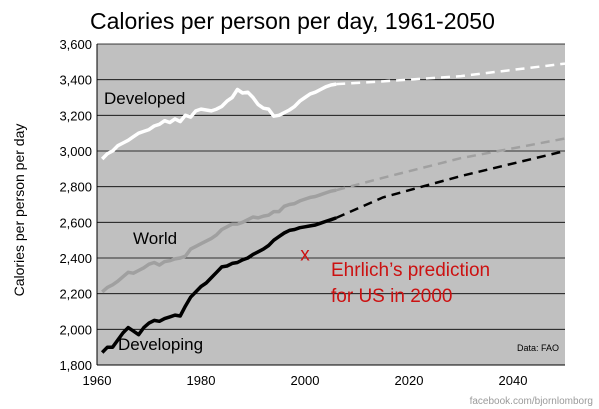  What do you see at coordinates (410, 270) in the screenshot?
I see `prediction-label-line1: Ehrlich’s prediction` at bounding box center [410, 270].